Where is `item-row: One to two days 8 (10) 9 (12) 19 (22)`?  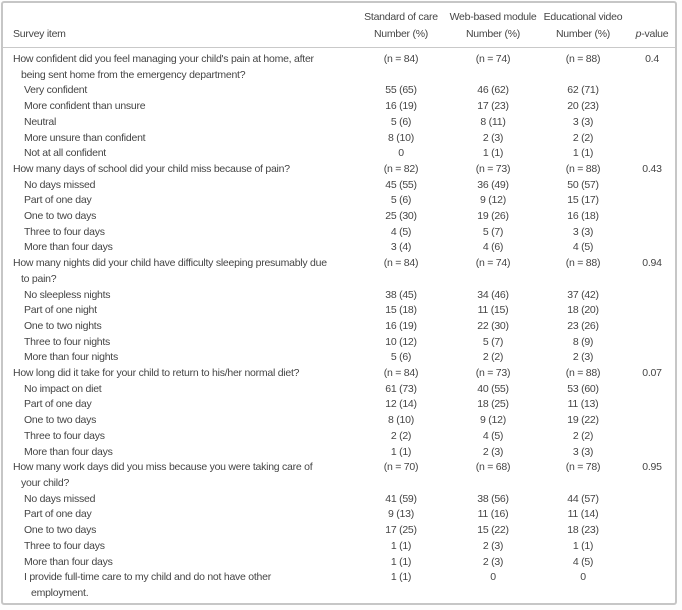 item-row: One to two days 8 (10) 9 (12) 19 (22) is located at coordinates (339, 421).